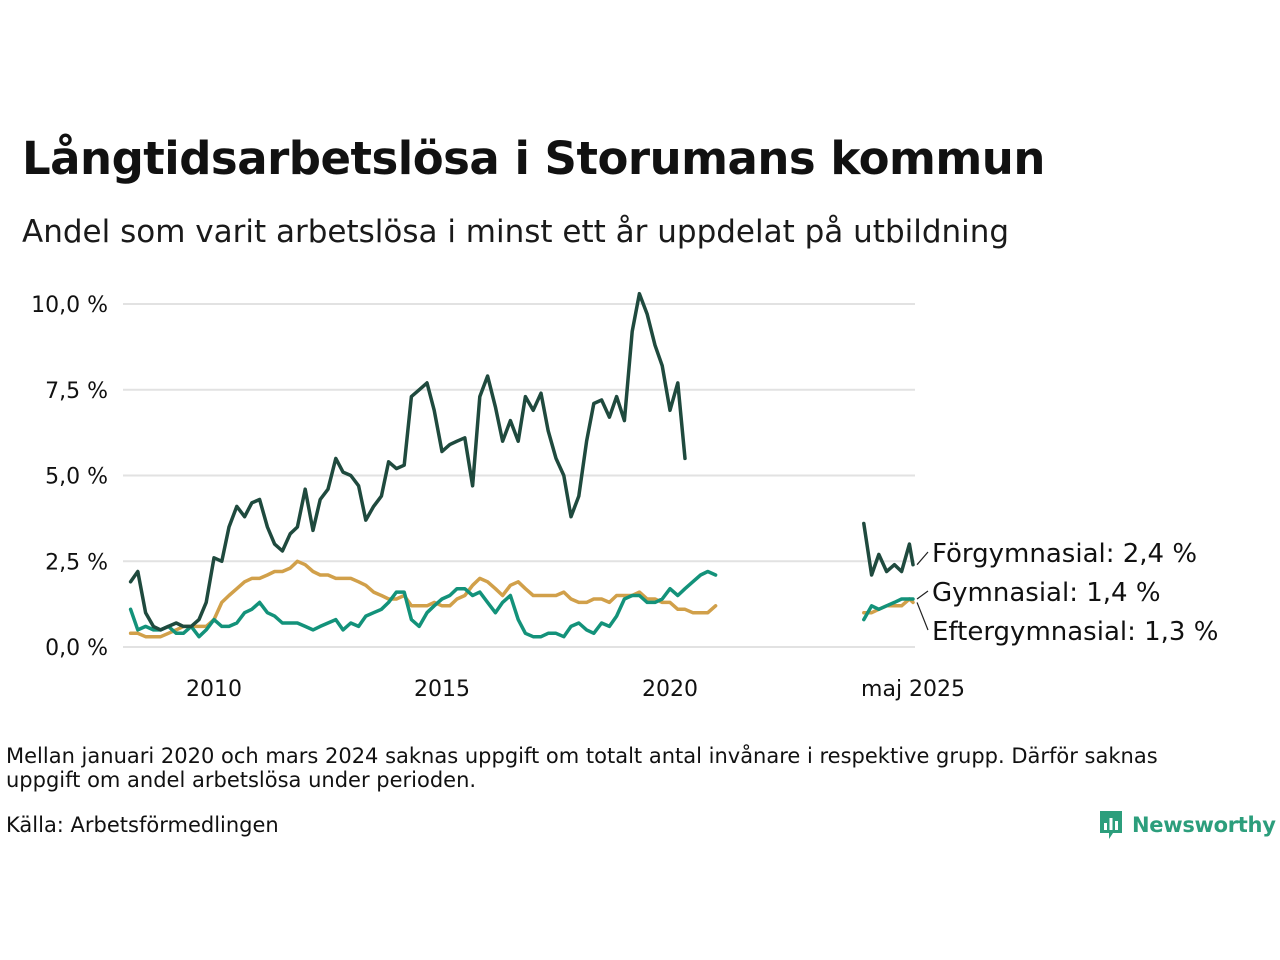 The image size is (1280, 960). I want to click on source-text: Källa: Arbetsförmedlingen, so click(142, 825).